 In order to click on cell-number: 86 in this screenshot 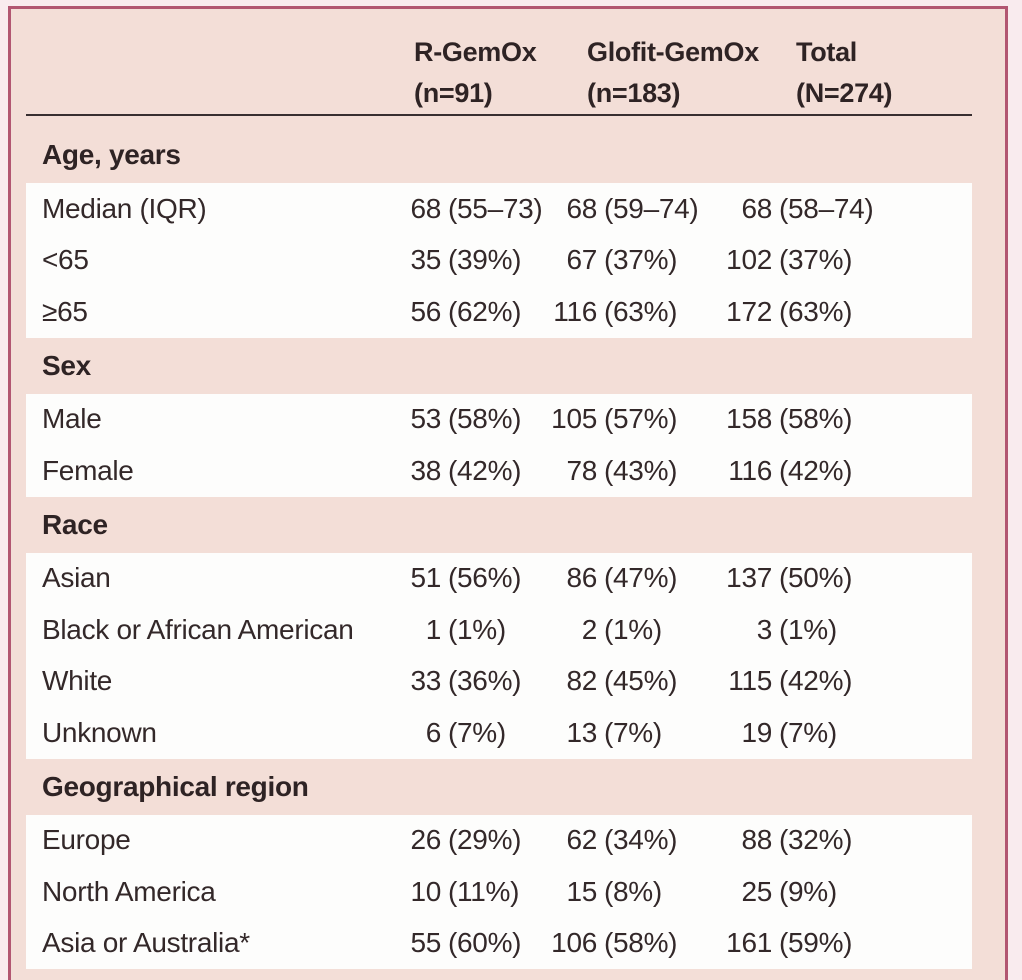, I will do `click(581, 578)`.